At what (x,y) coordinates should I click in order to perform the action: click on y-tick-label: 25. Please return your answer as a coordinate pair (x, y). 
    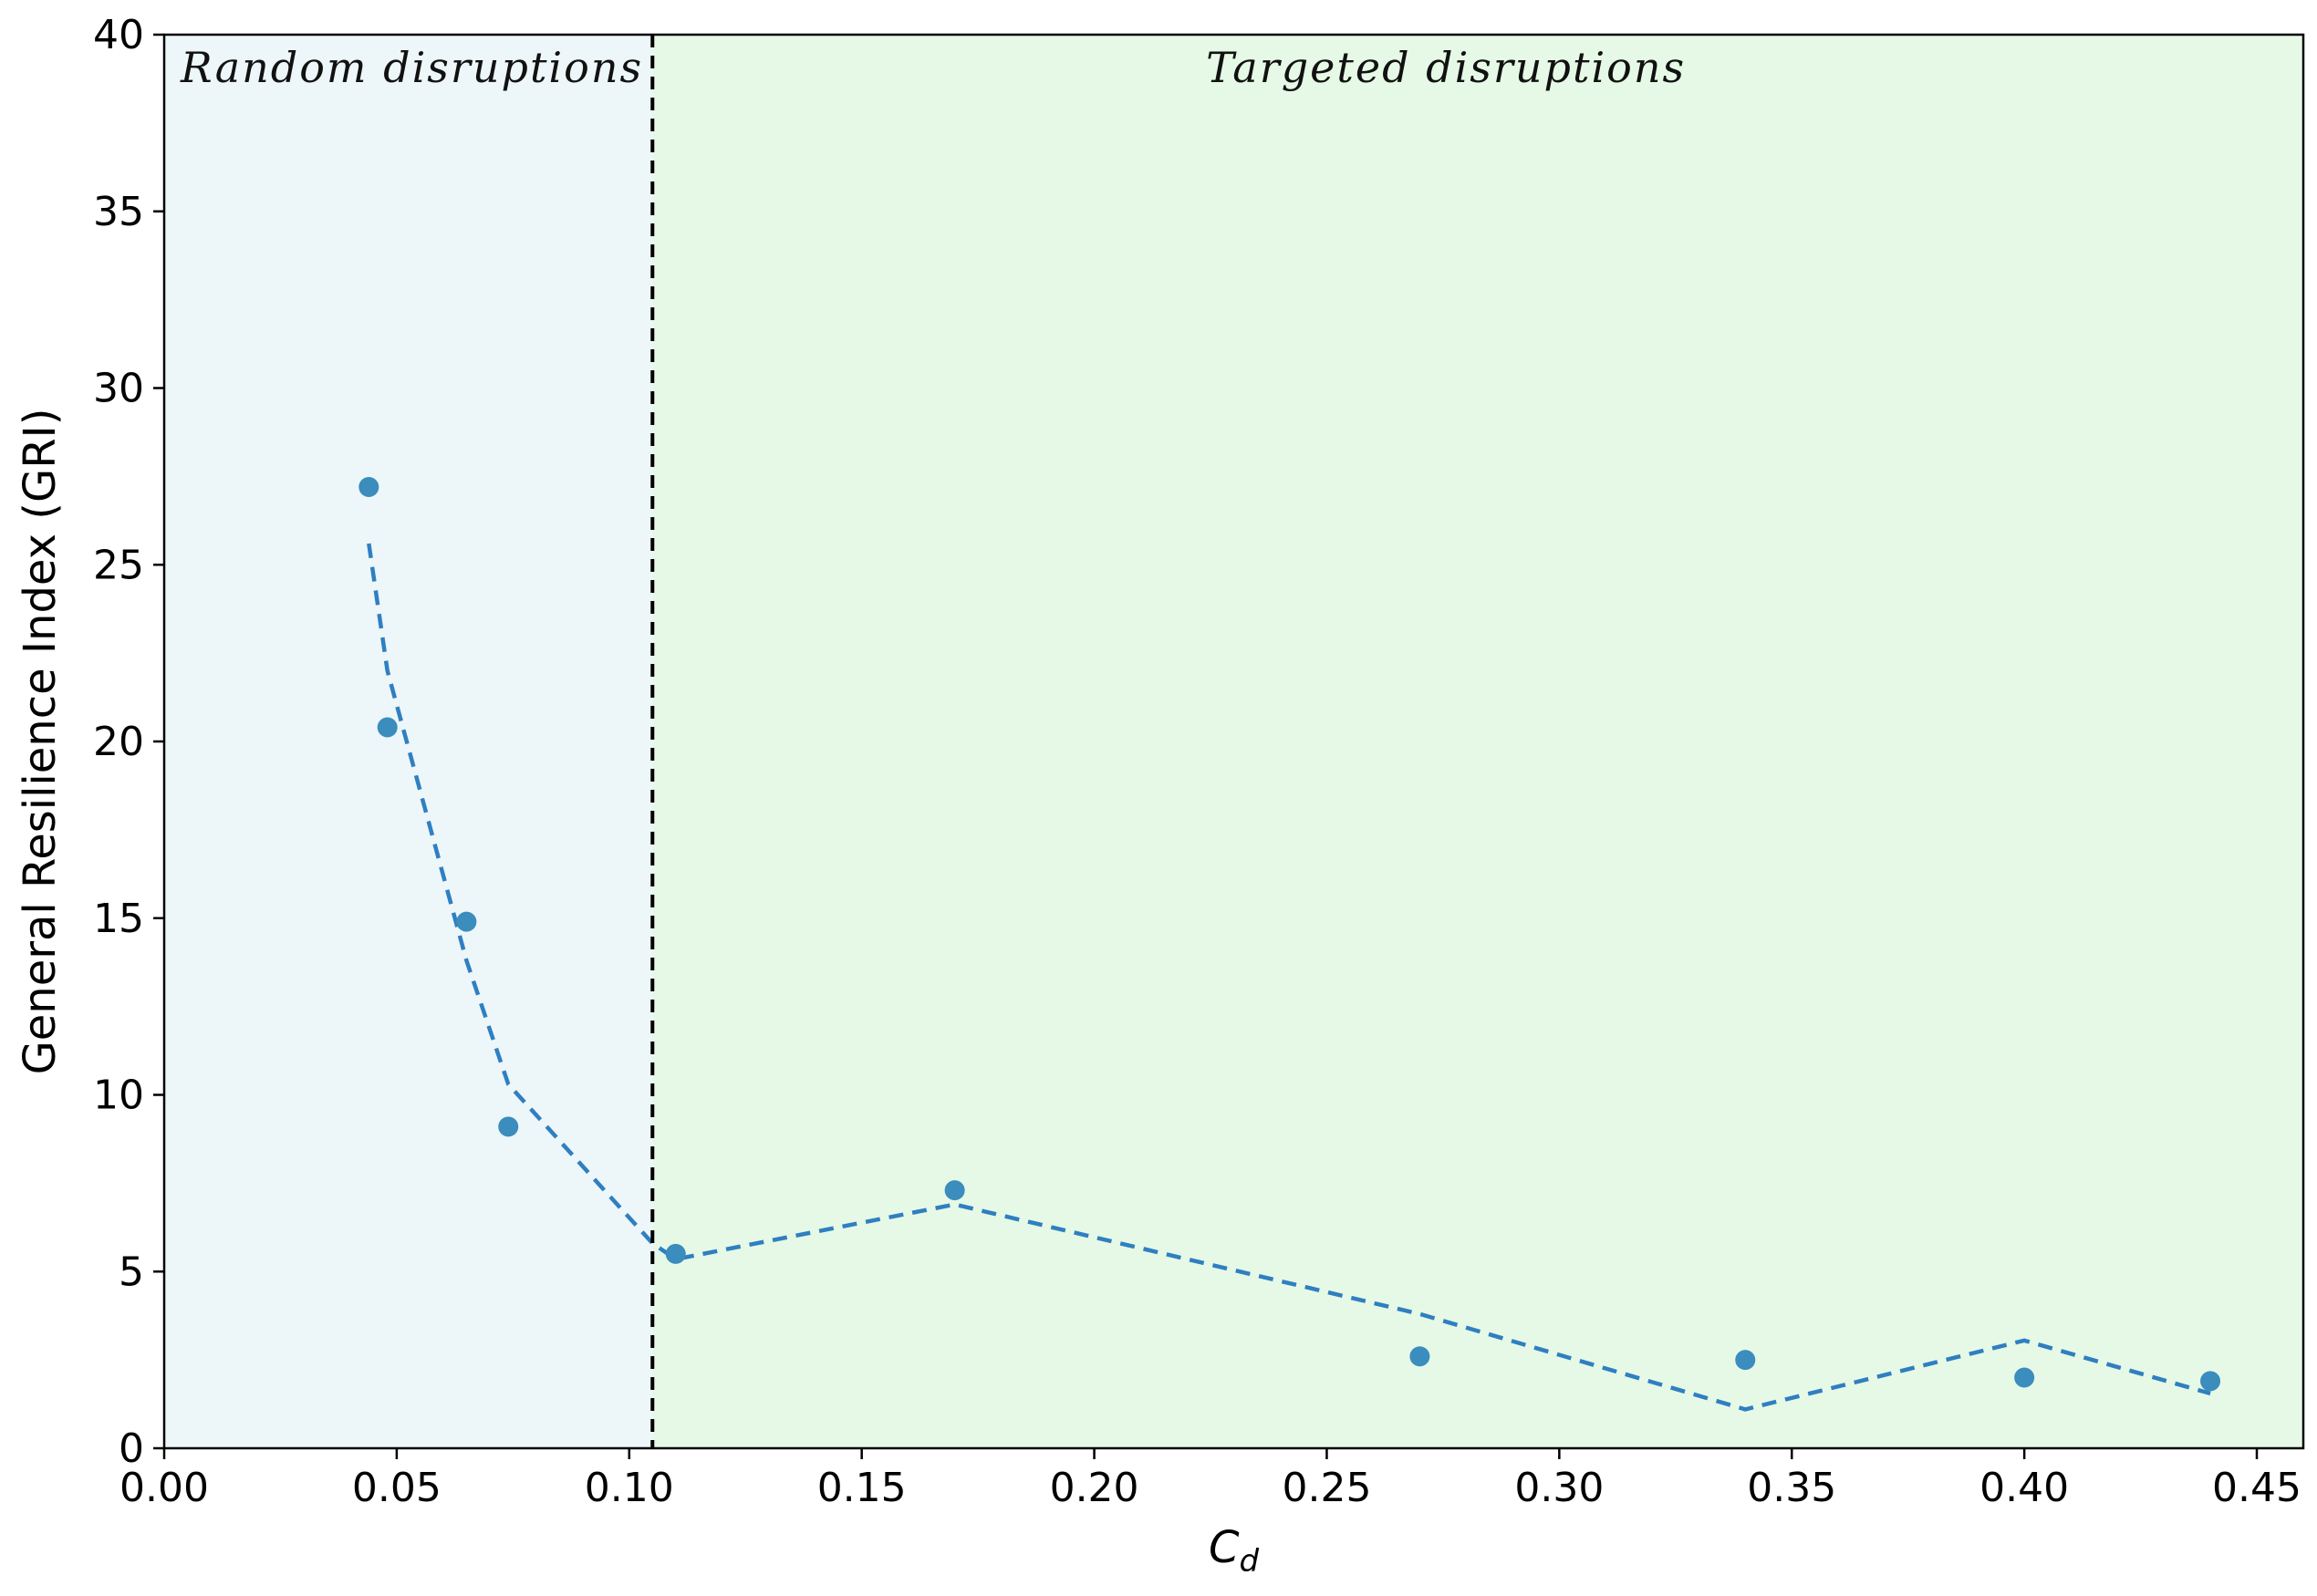
    Looking at the image, I should click on (118, 565).